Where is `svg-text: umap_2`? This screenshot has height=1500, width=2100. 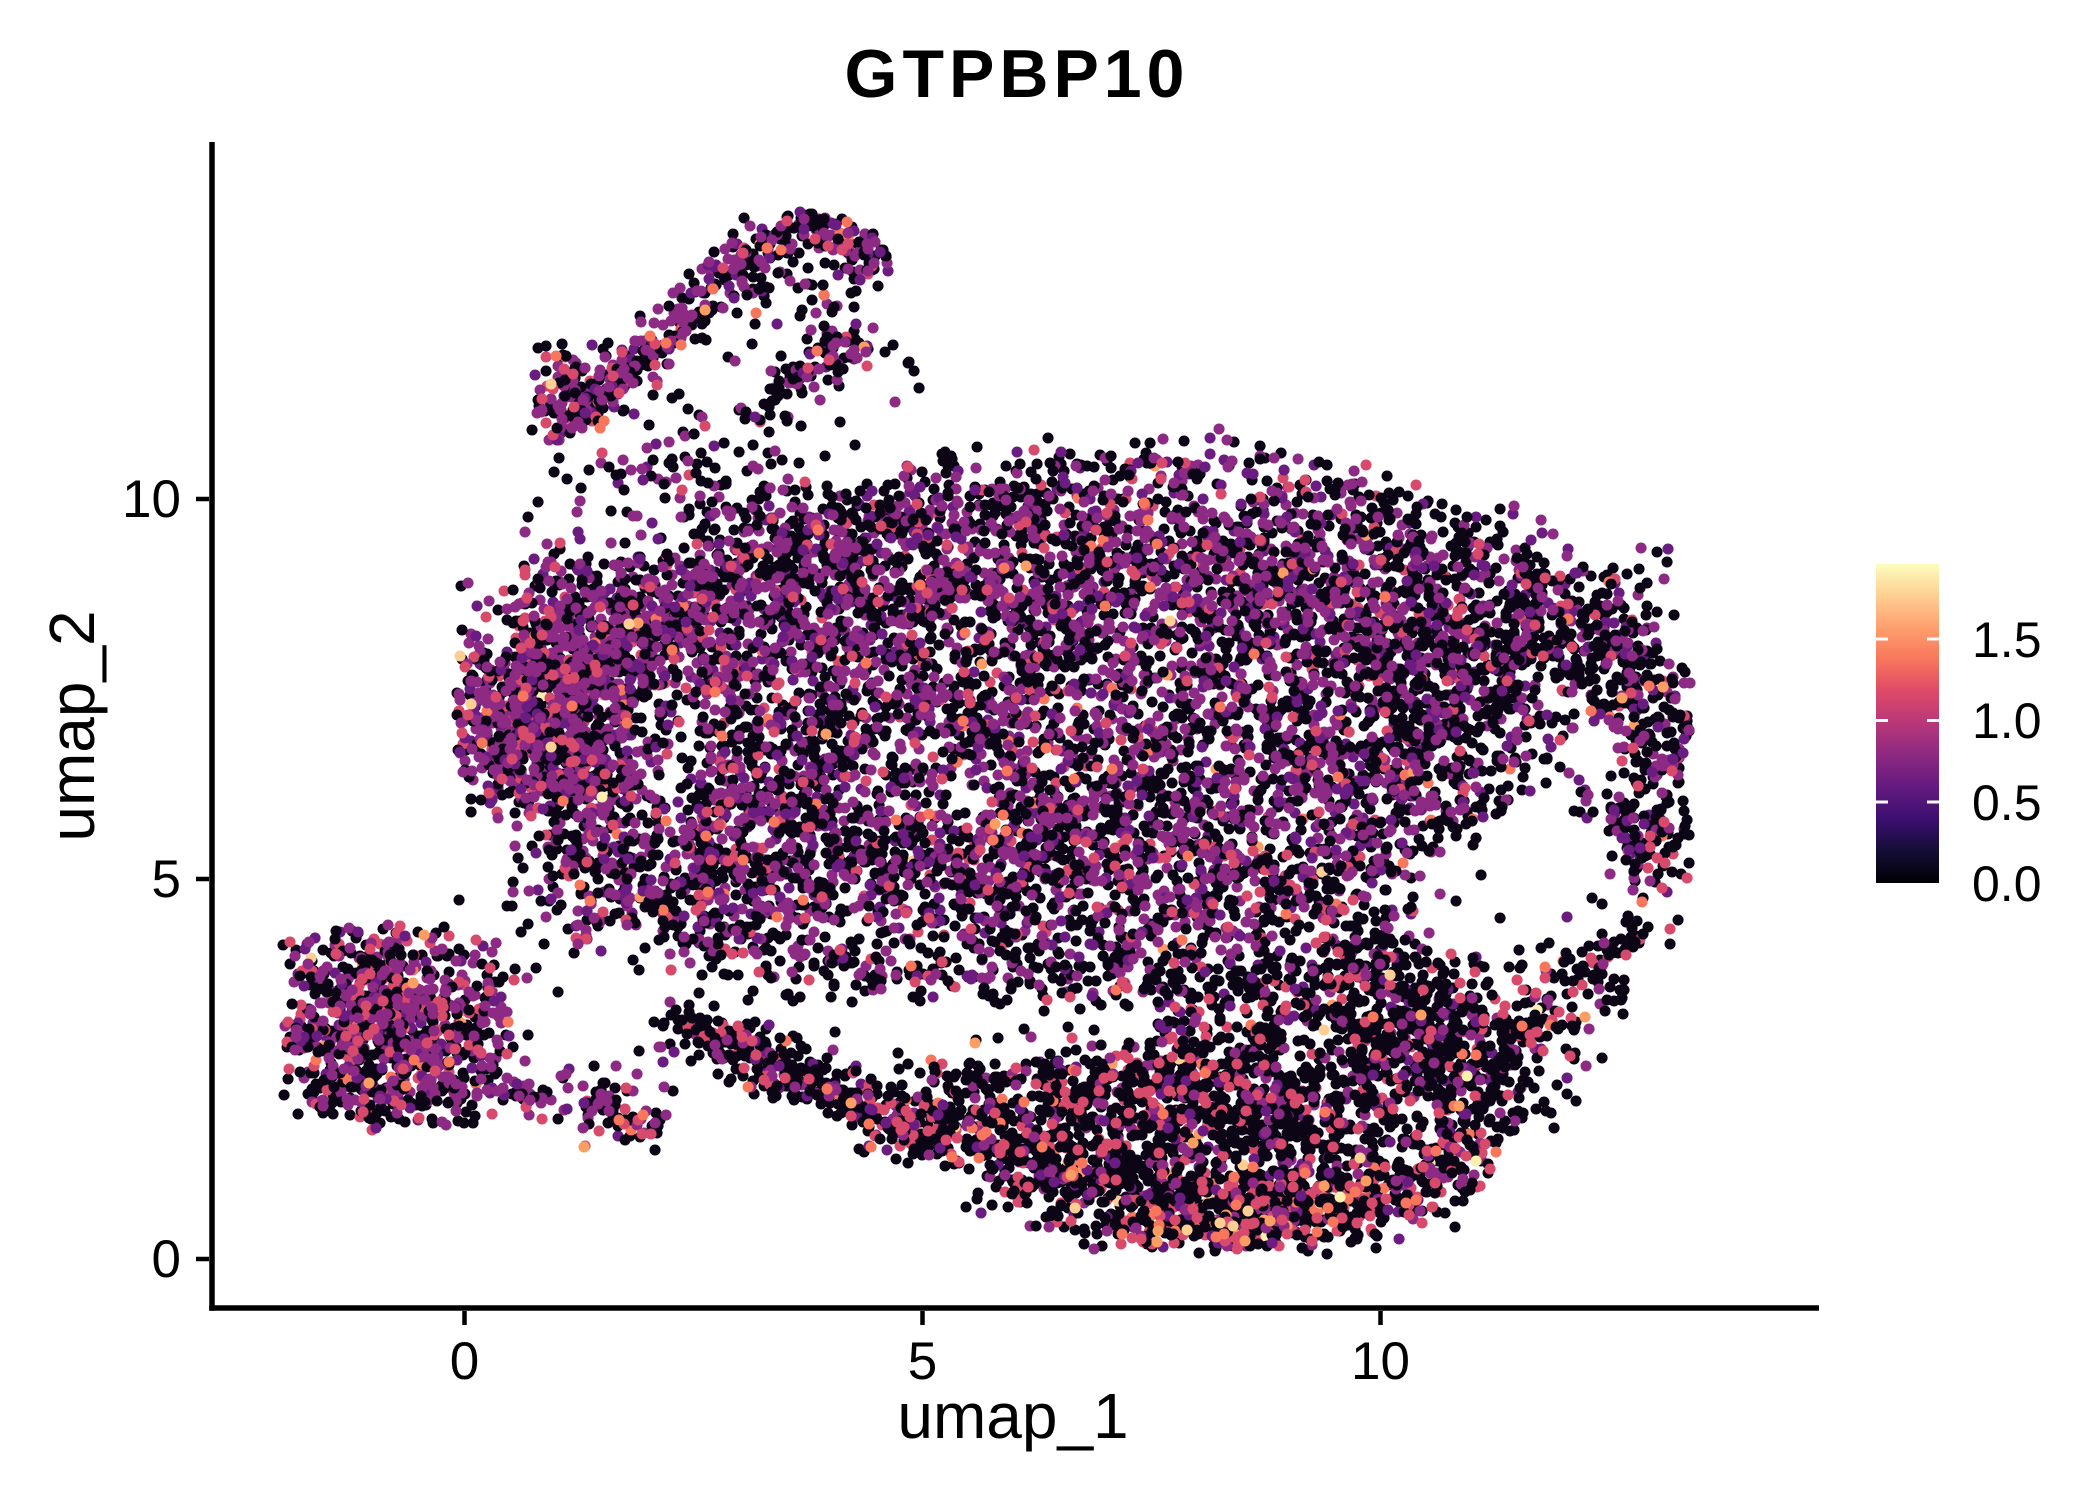 svg-text: umap_2 is located at coordinates (72, 725).